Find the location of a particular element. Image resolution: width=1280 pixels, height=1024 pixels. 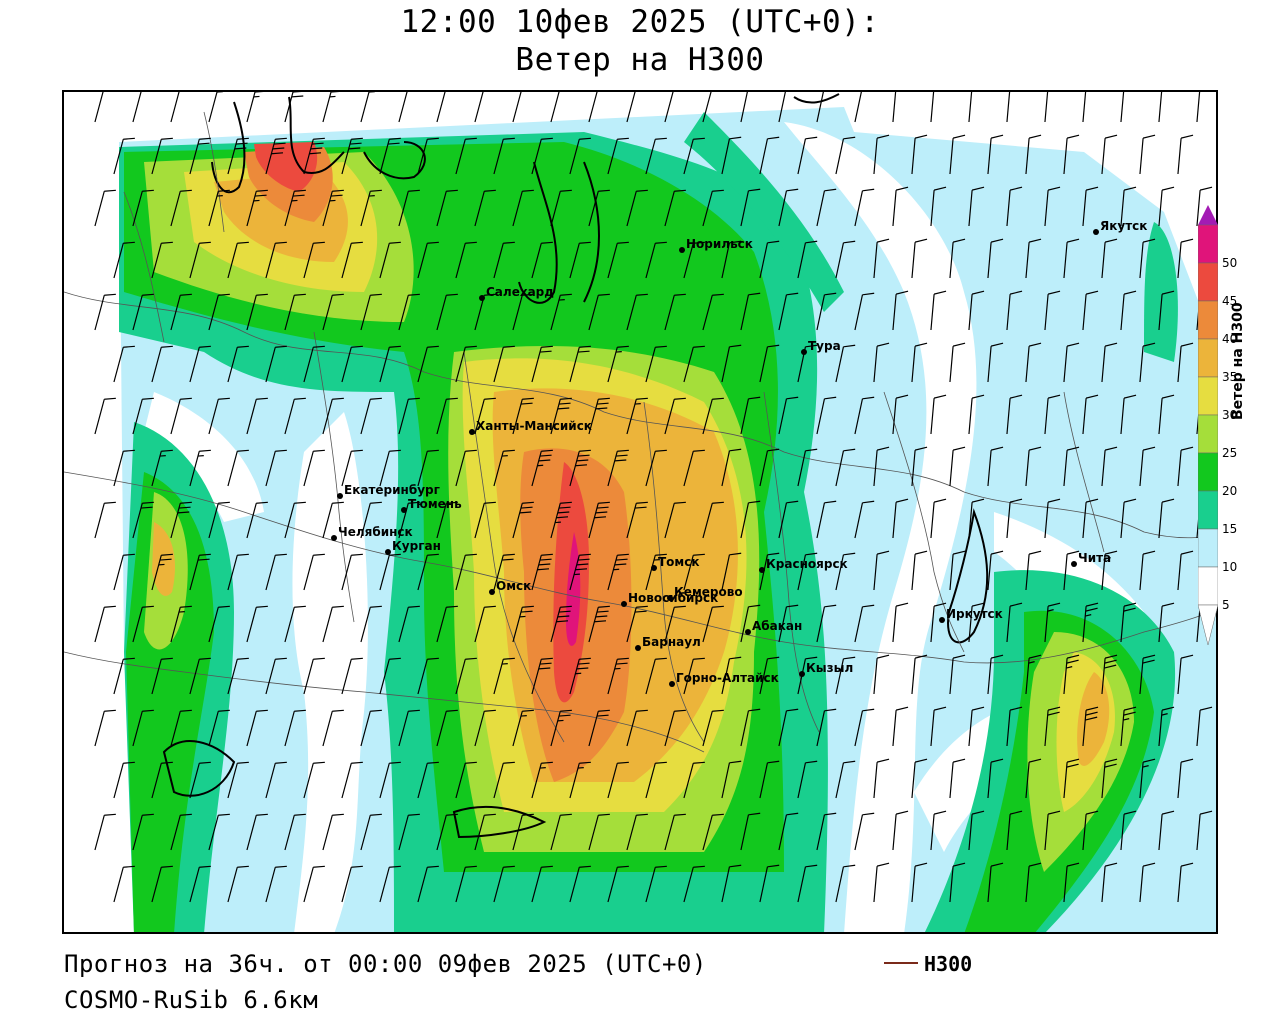

city-label: Томск is located at coordinates (679, 562).